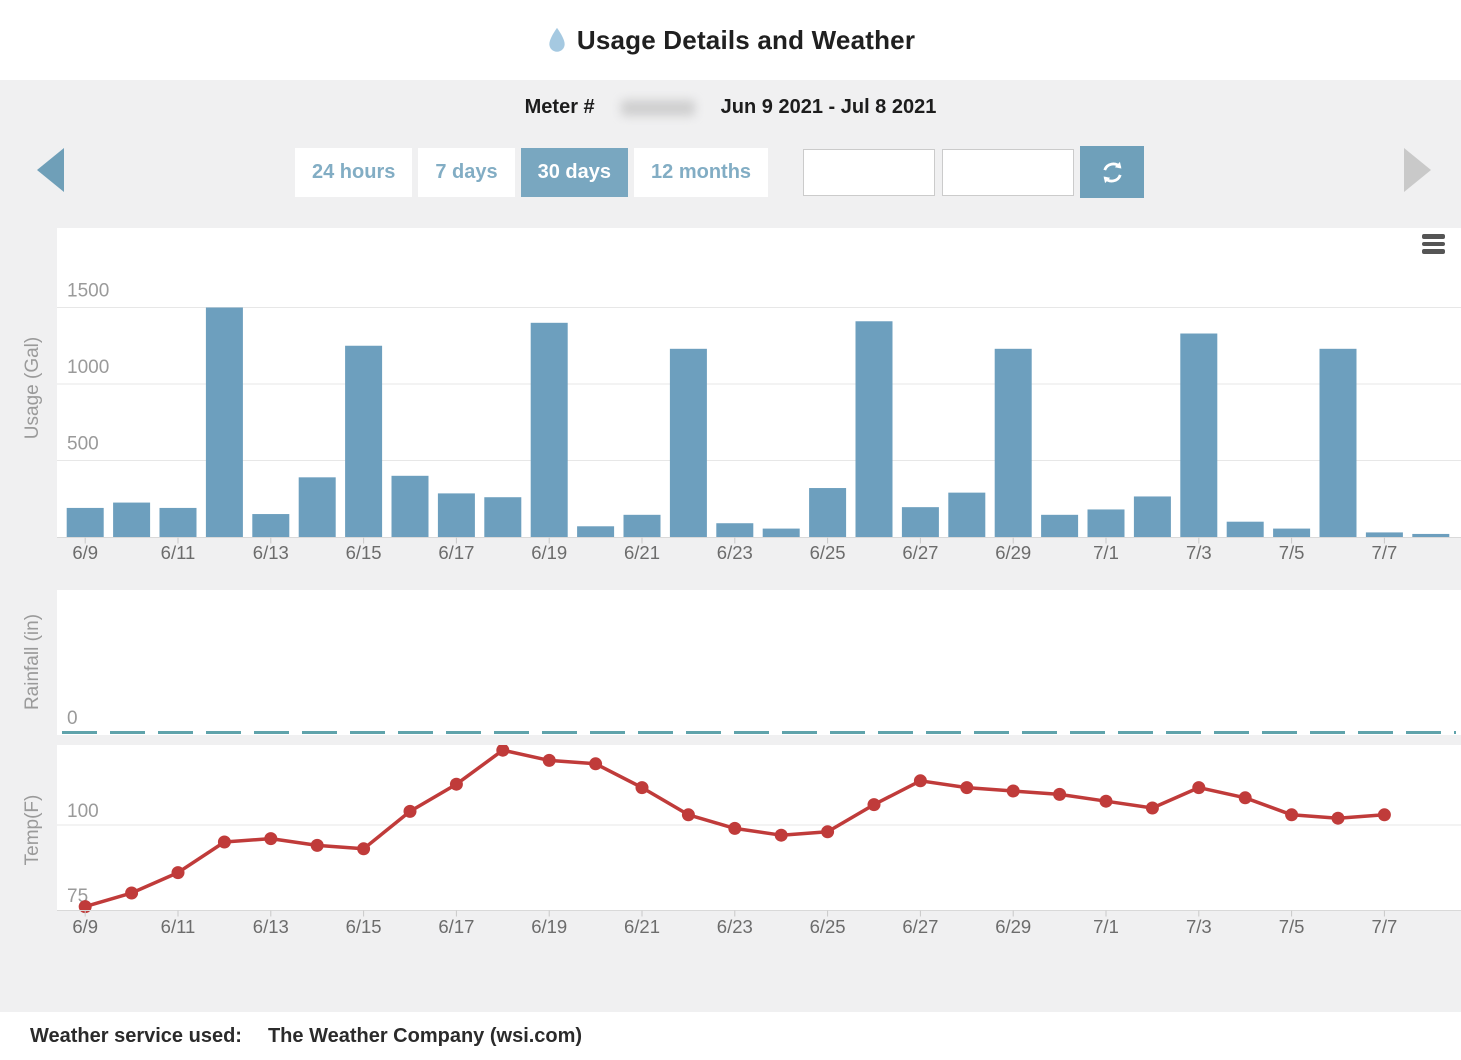 This screenshot has width=1461, height=1060. What do you see at coordinates (88, 291) in the screenshot?
I see `y-tick-label: 1500` at bounding box center [88, 291].